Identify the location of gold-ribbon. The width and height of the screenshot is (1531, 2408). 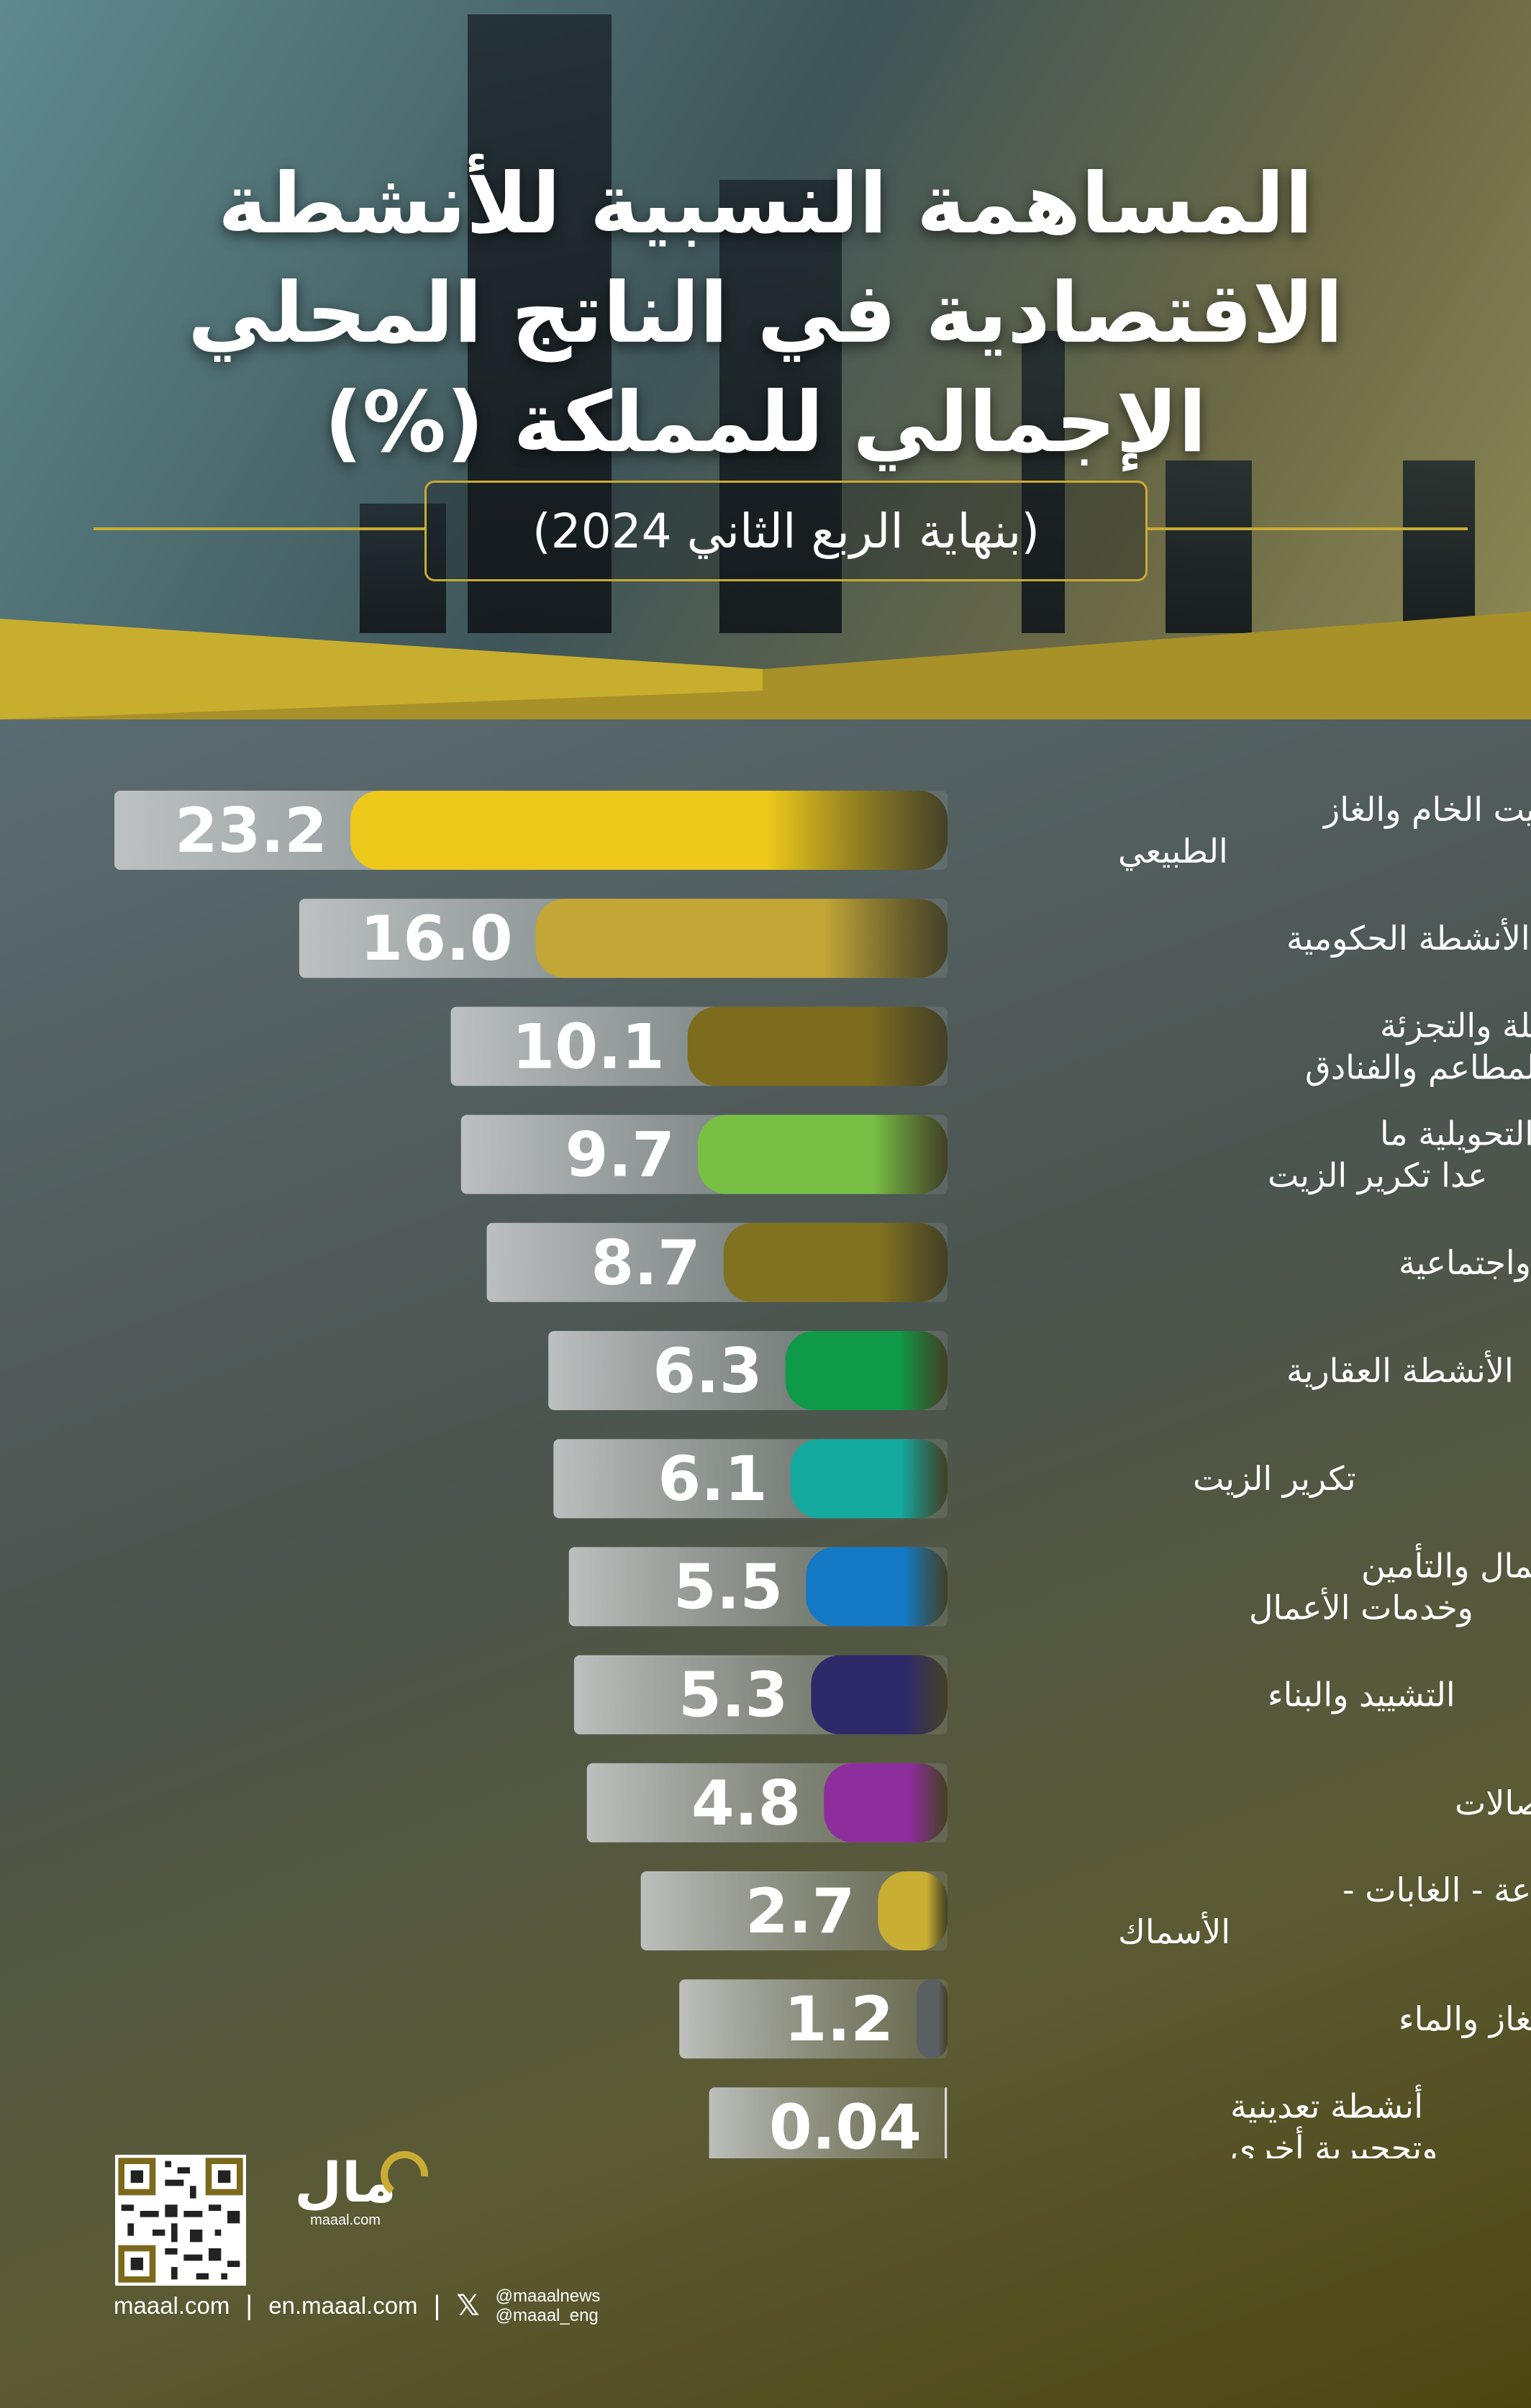
(765, 665).